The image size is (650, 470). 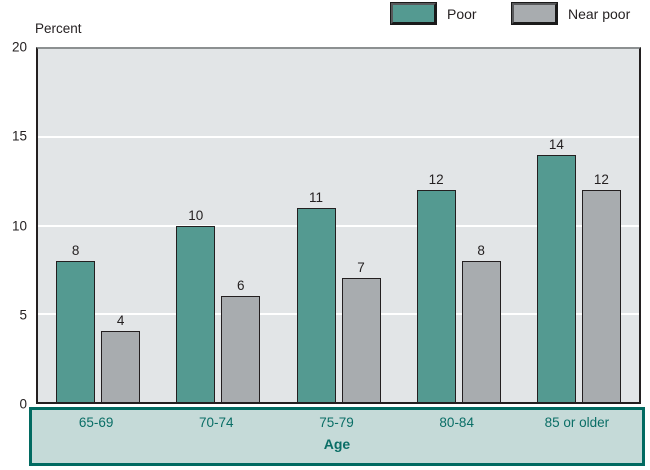 What do you see at coordinates (556, 269) in the screenshot?
I see `bar-poor-85-or-older: 14` at bounding box center [556, 269].